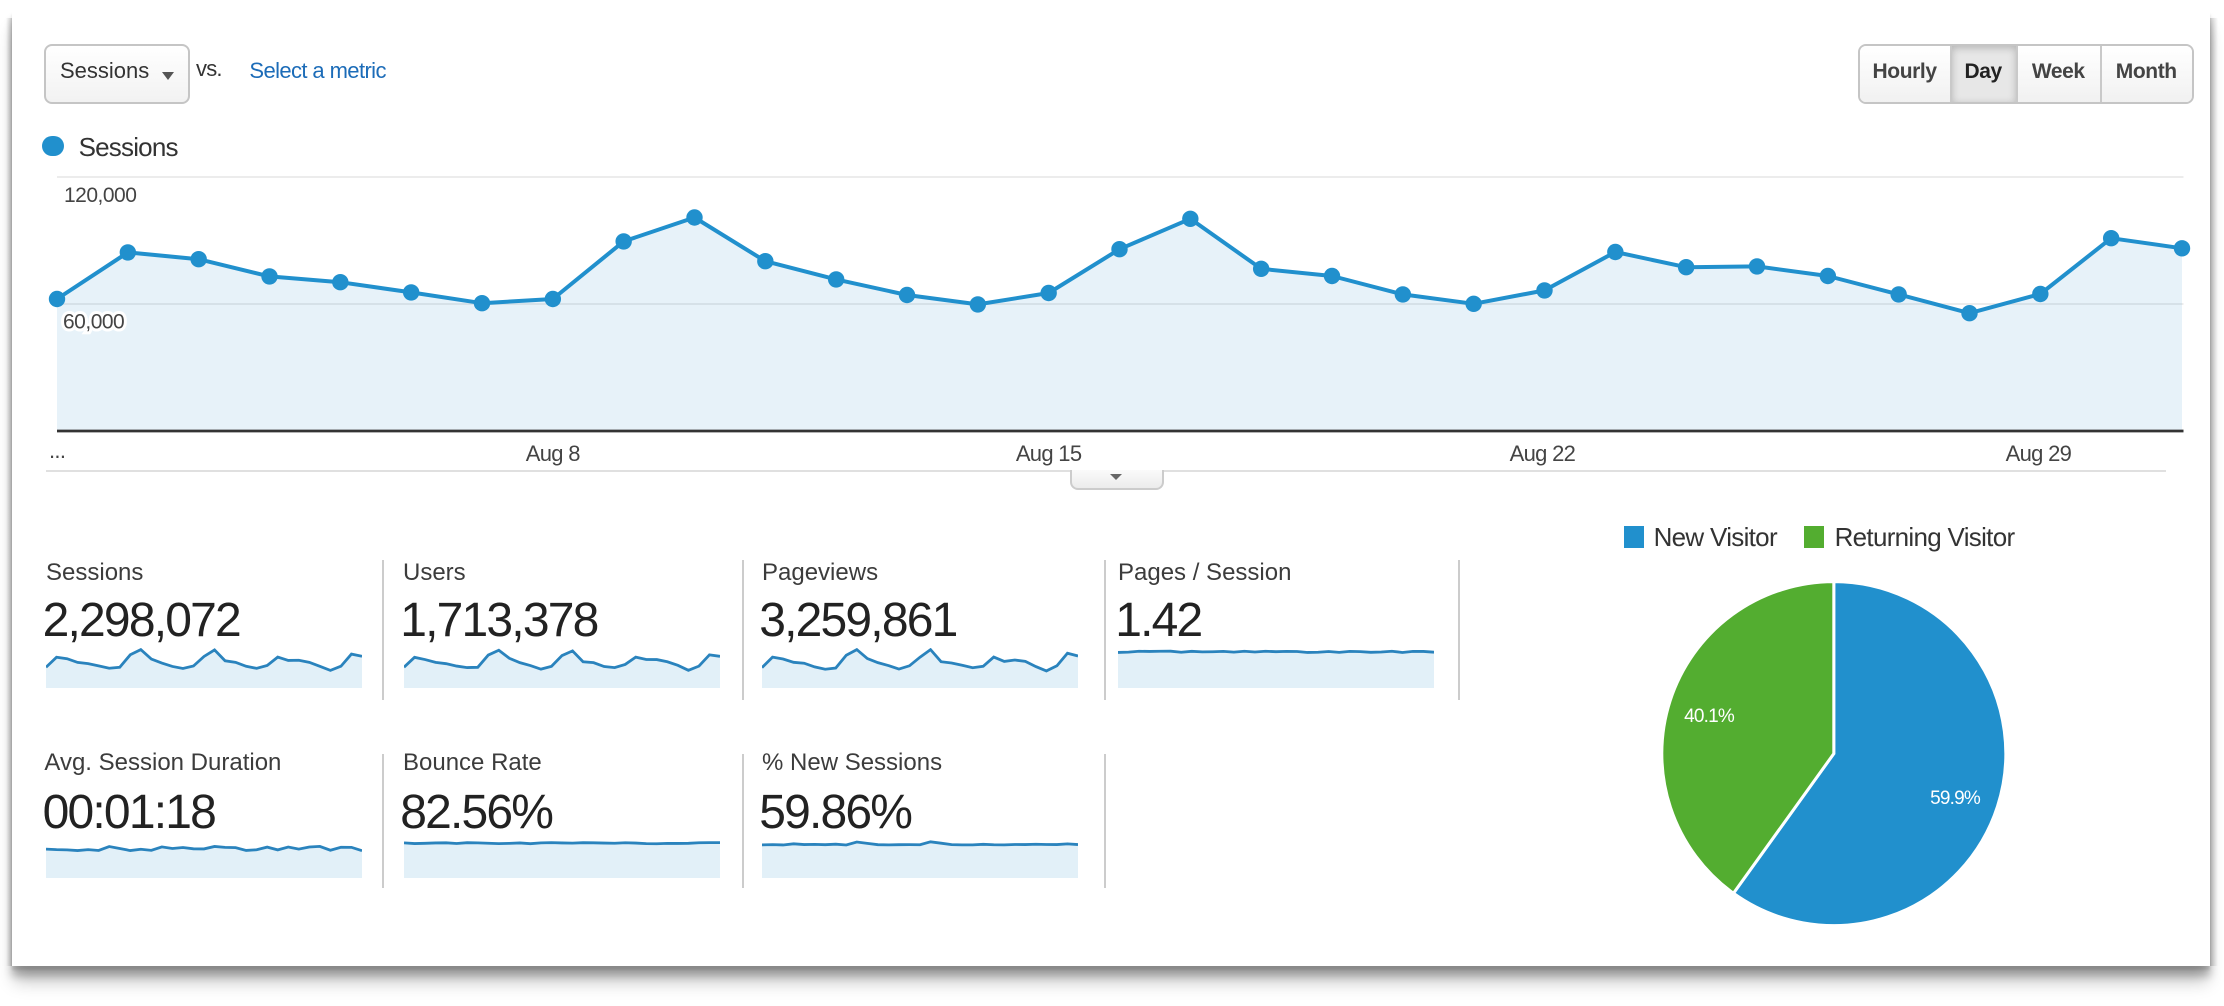 The height and width of the screenshot is (1006, 2224). Describe the element at coordinates (1049, 453) in the screenshot. I see `svg-text: Aug 15` at that location.